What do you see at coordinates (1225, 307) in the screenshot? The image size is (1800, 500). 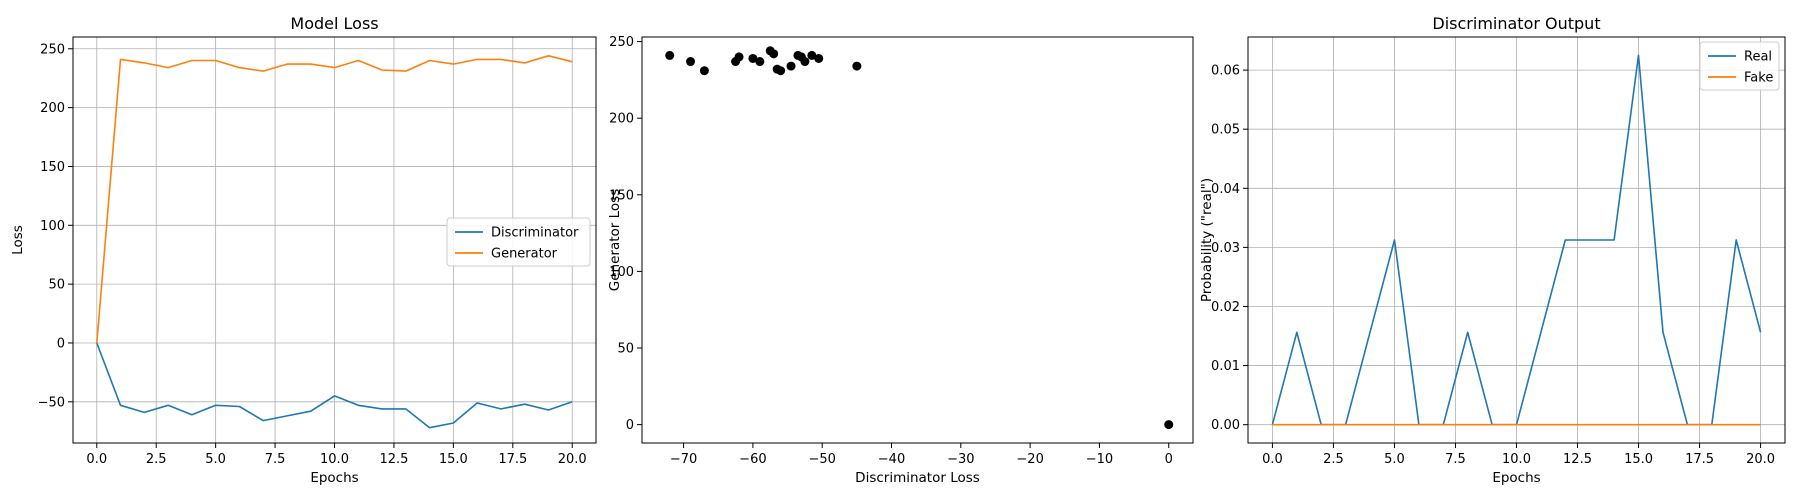 I see `y-tick-label: 0.02` at bounding box center [1225, 307].